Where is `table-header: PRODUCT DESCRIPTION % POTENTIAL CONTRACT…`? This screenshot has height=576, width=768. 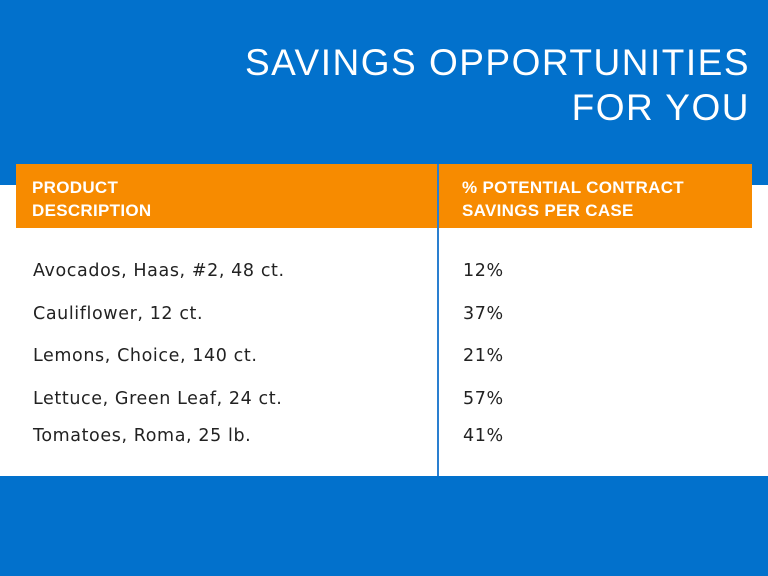
table-header: PRODUCT DESCRIPTION % POTENTIAL CONTRACT… is located at coordinates (384, 196).